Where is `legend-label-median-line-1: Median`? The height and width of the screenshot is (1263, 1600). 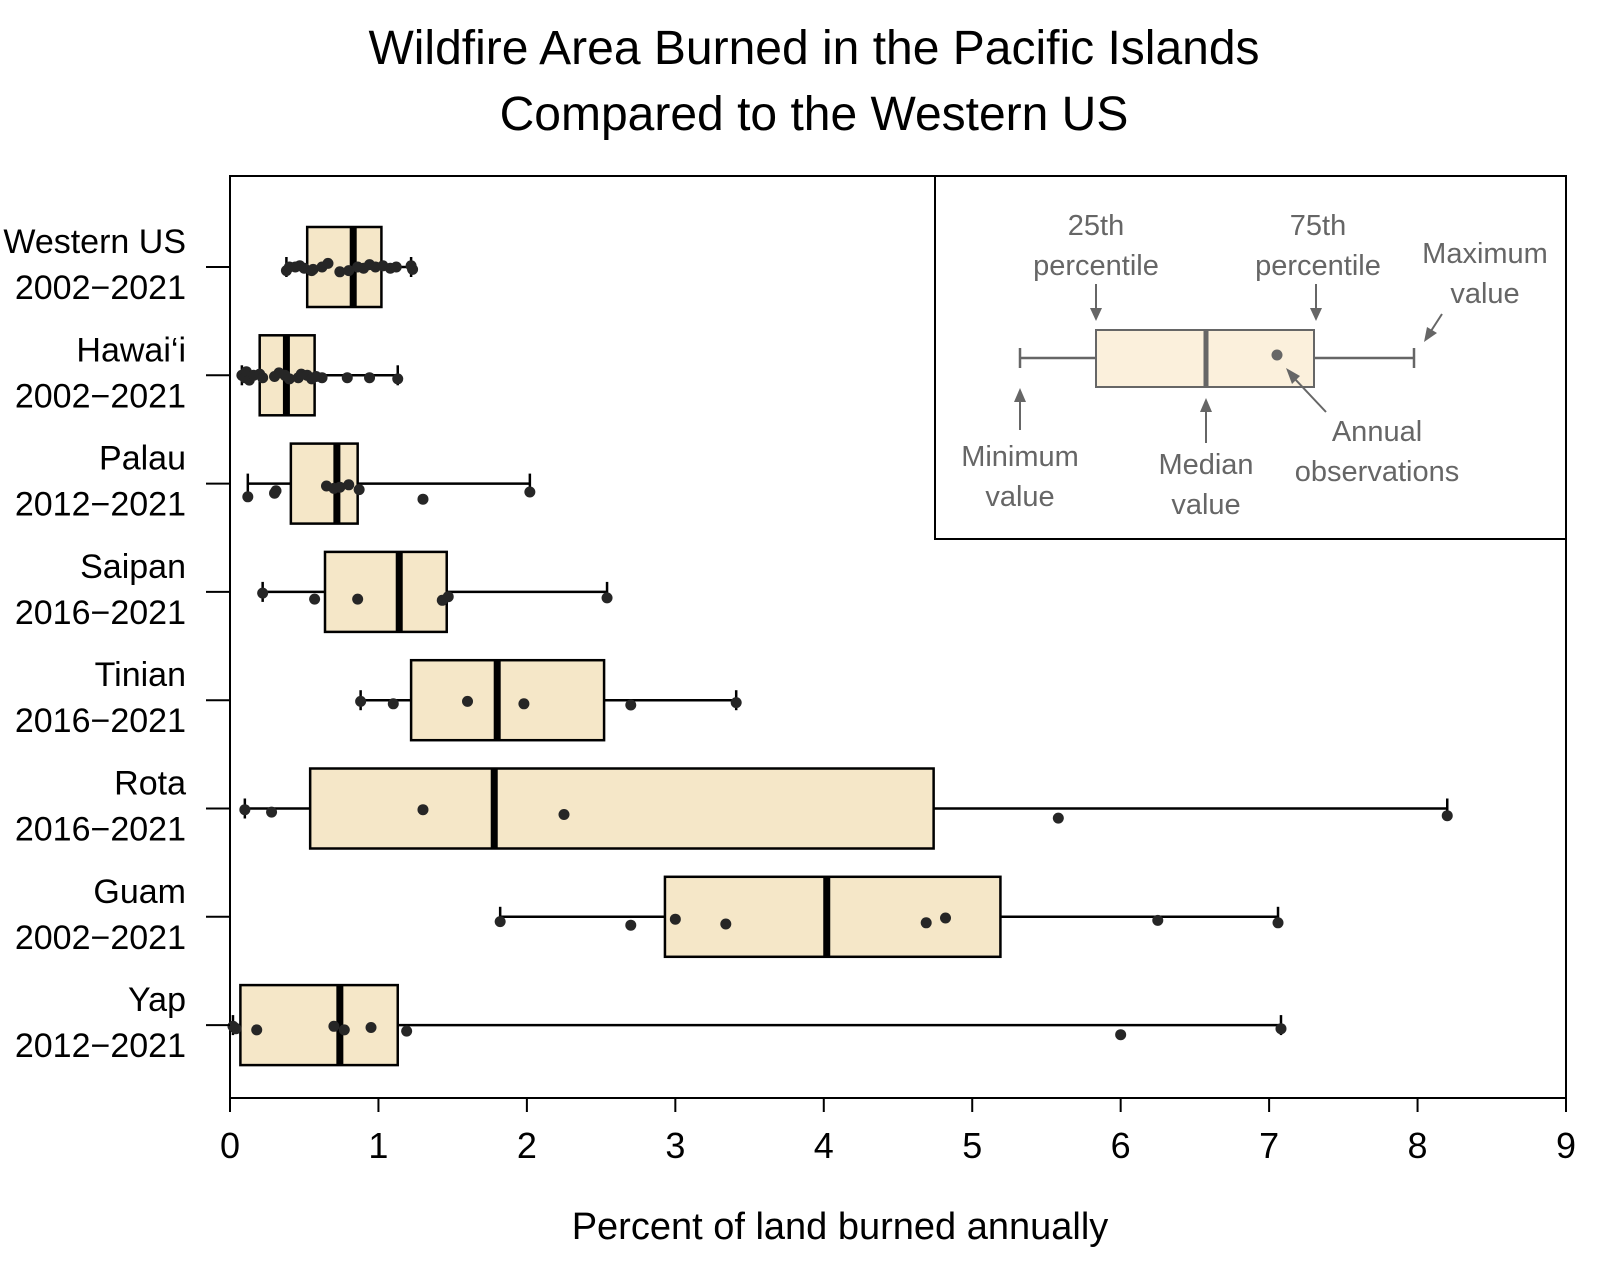 legend-label-median-line-1: Median is located at coordinates (1205, 465).